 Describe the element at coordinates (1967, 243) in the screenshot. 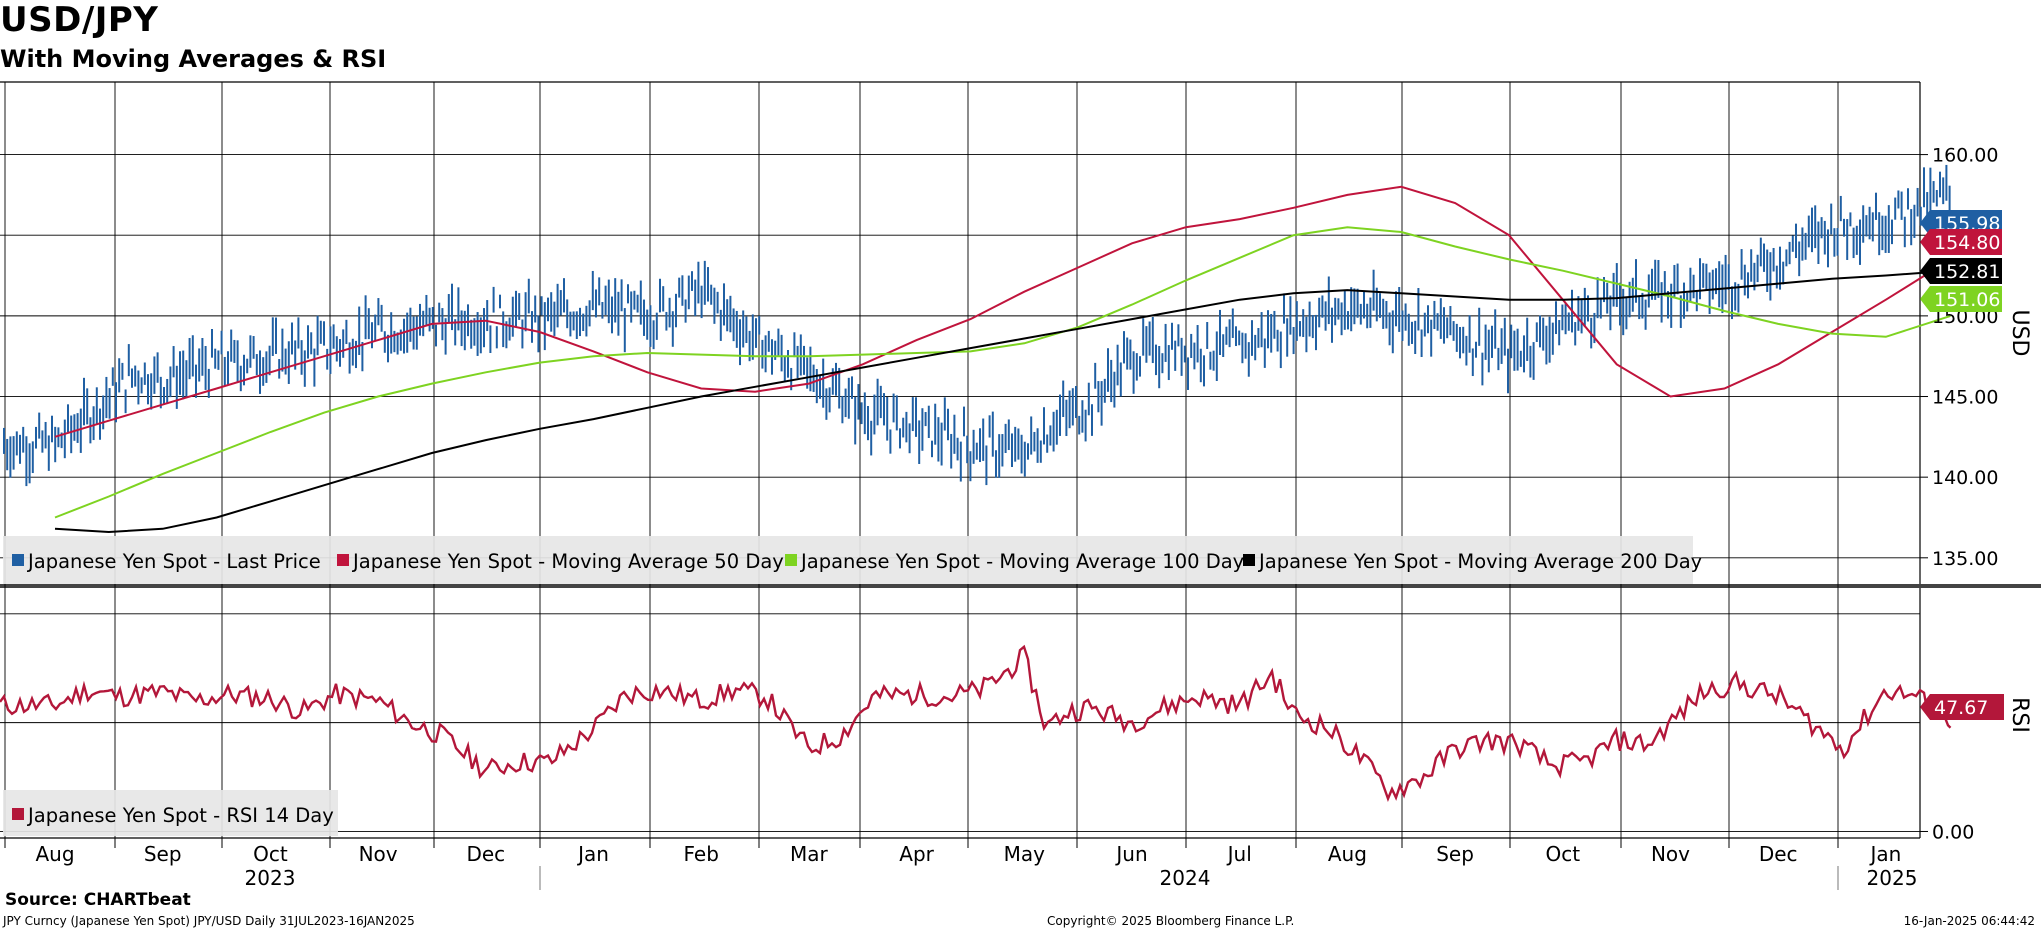

I see `flag-label: 154.80` at that location.